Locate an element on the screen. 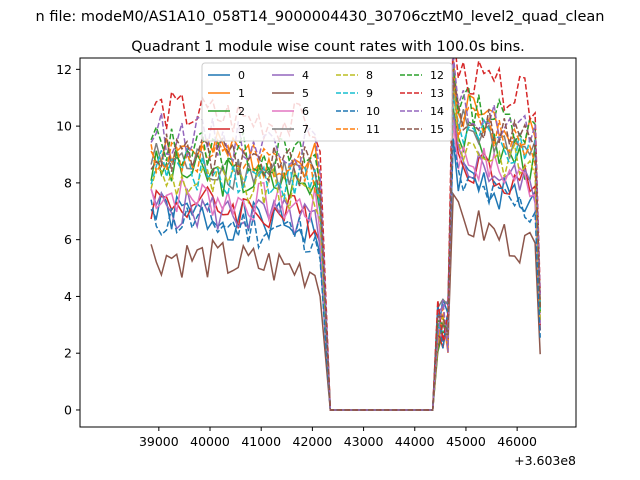 The width and height of the screenshot is (640, 480). legend-label-12: 12 is located at coordinates (437, 75).